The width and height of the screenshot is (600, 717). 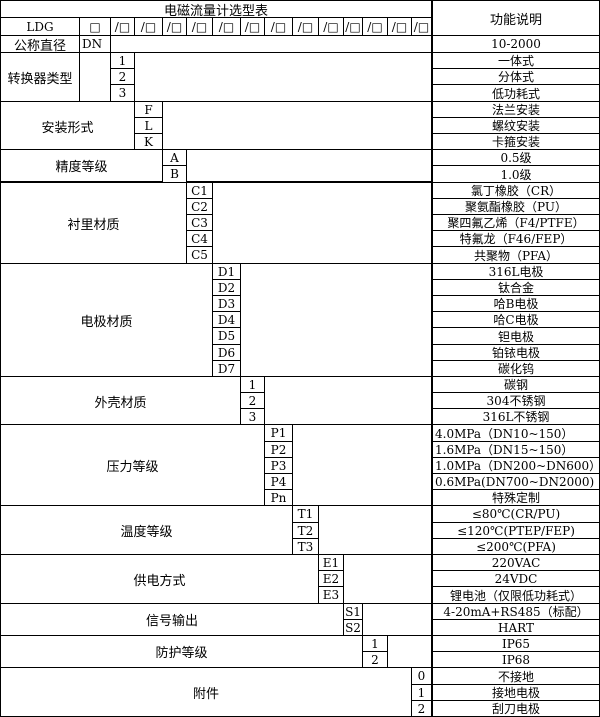 I want to click on option-description: 316L电极, so click(x=516, y=271).